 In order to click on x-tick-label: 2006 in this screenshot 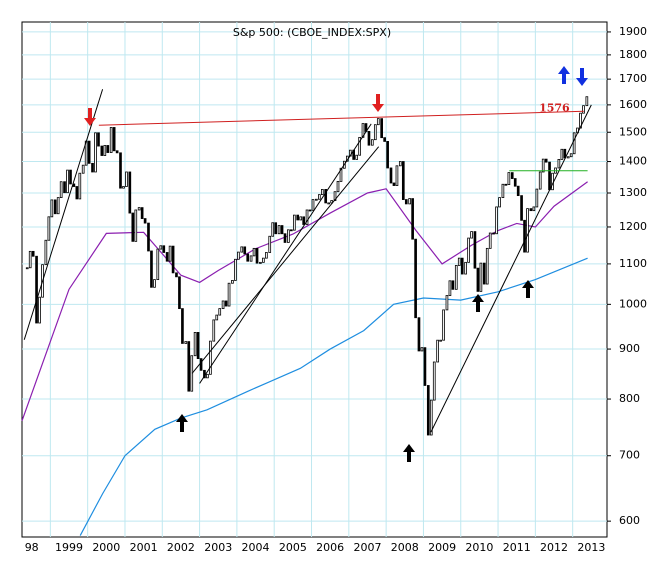, I will do `click(330, 547)`.